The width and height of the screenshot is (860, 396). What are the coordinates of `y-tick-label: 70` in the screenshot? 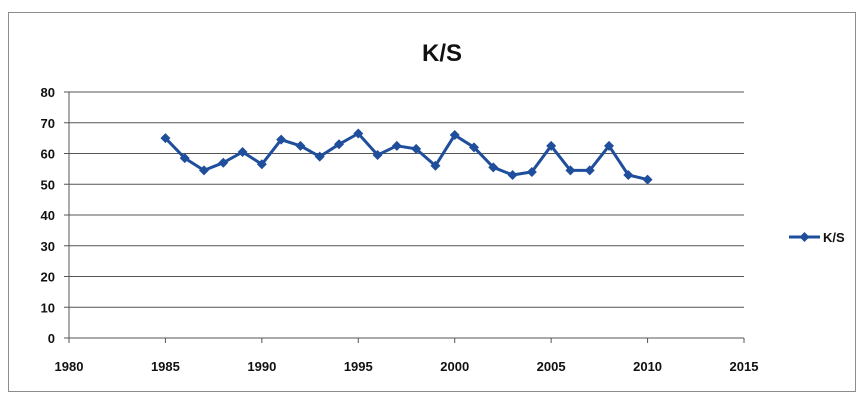 It's located at (48, 123).